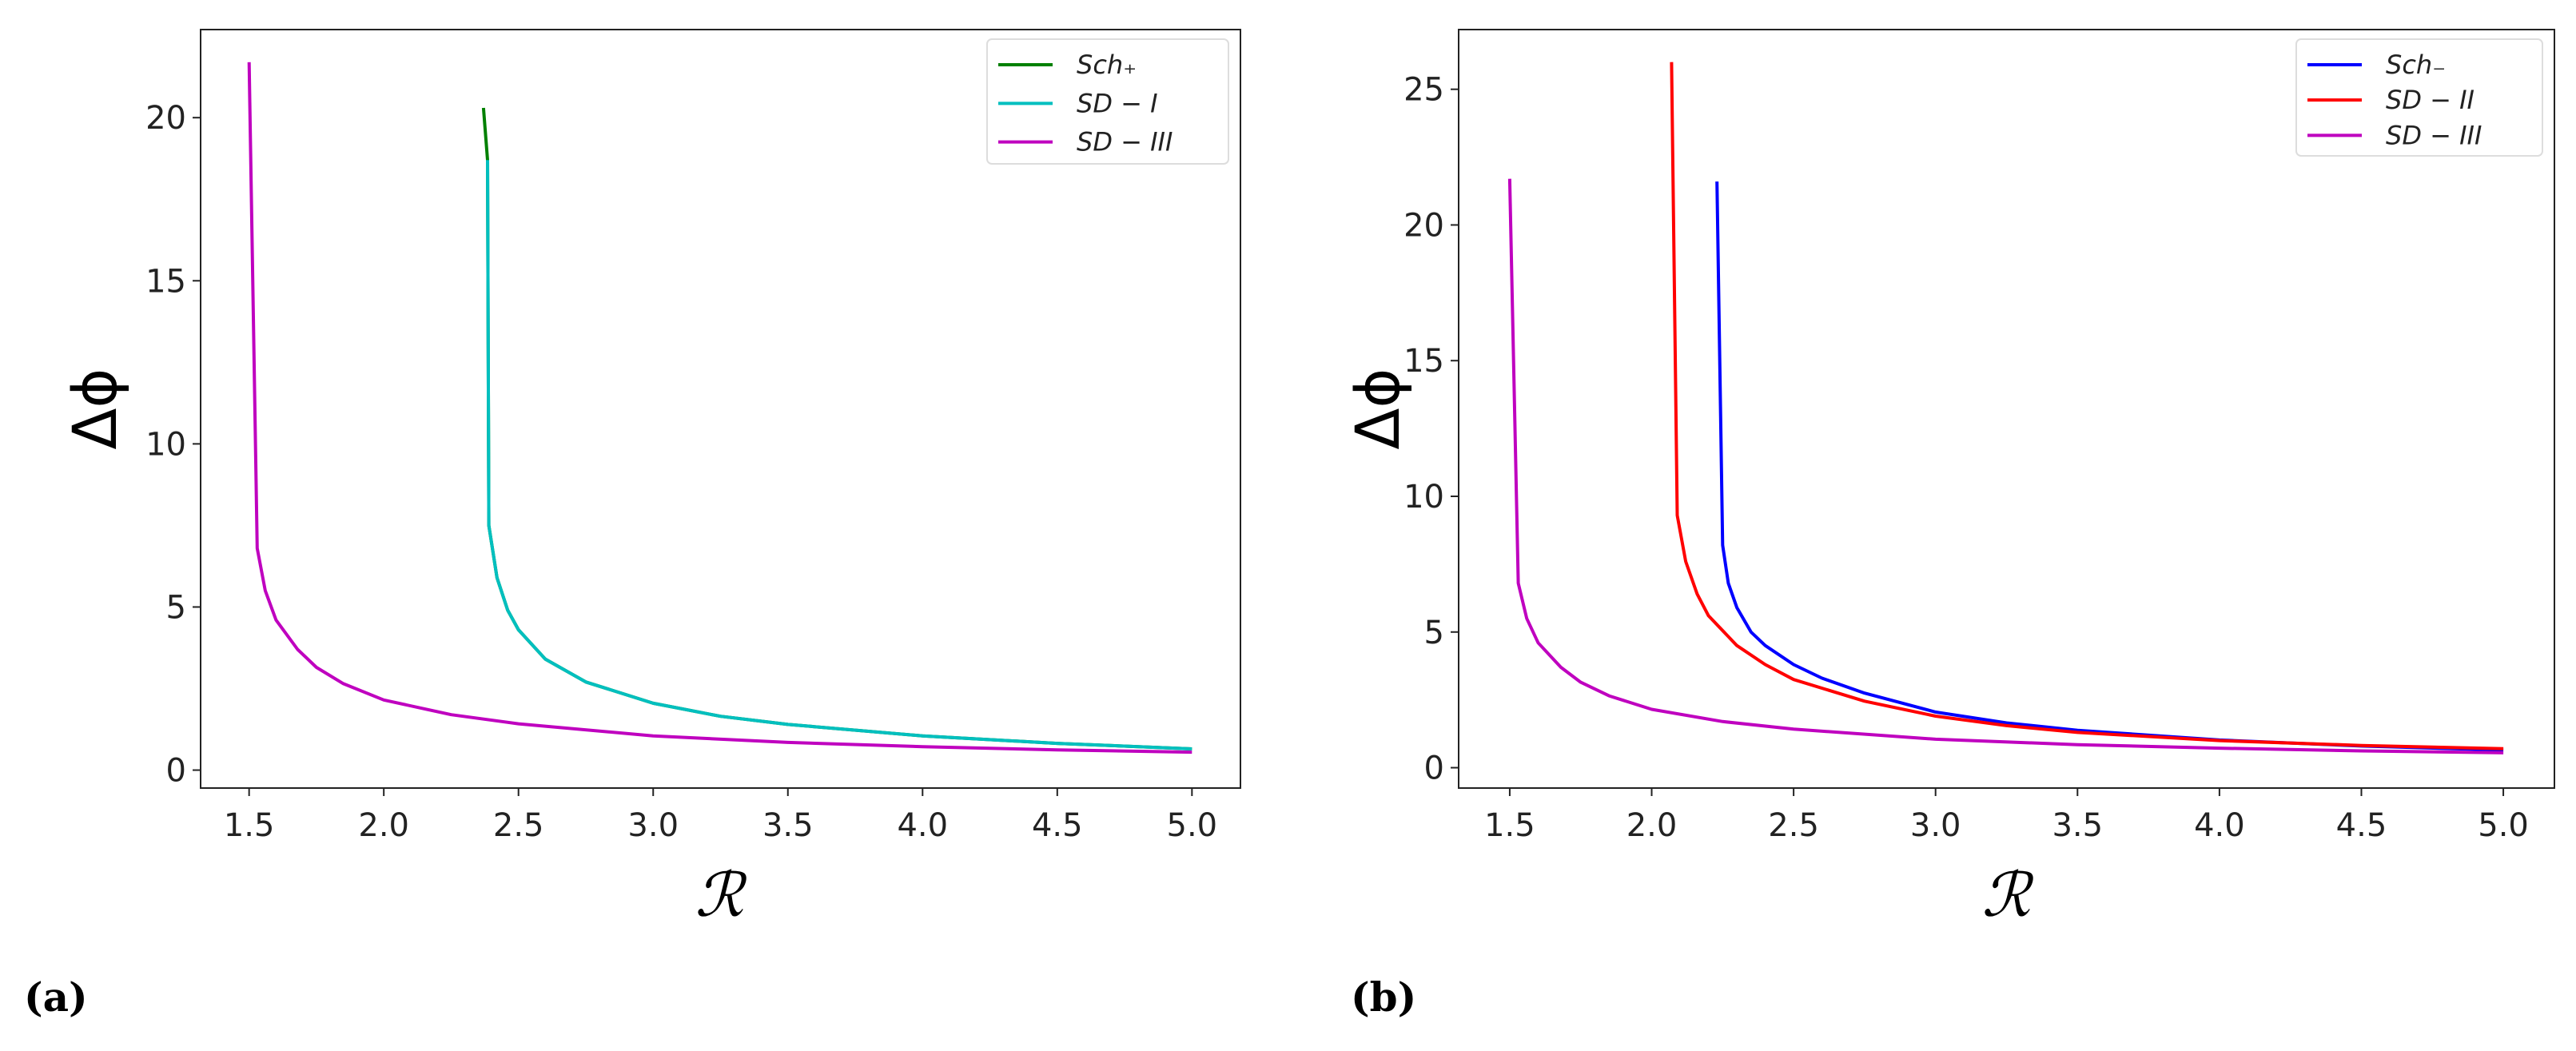  Describe the element at coordinates (56, 997) in the screenshot. I see `panel-label-a: (a)` at that location.